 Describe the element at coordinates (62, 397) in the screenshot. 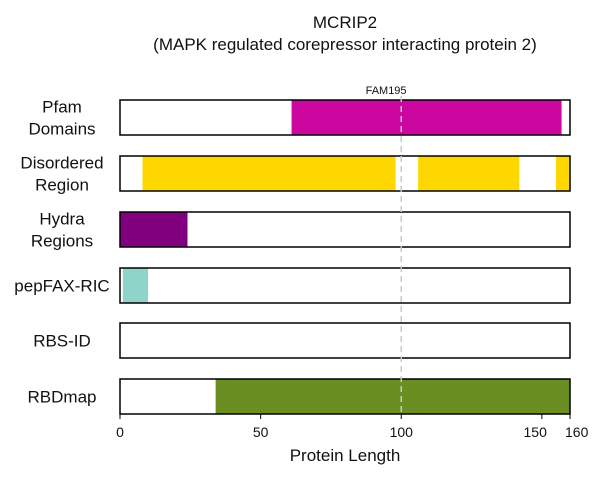

I see `track-label: RBDmap` at that location.